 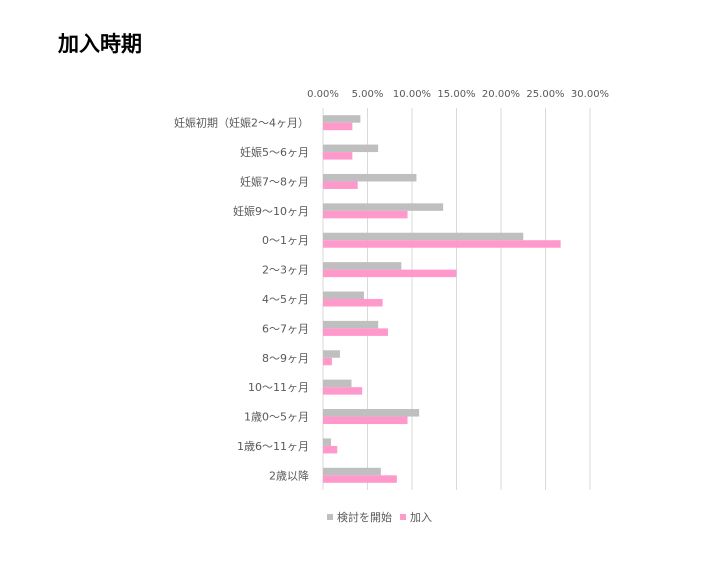 I want to click on page-title: 加入時期, so click(x=100, y=44).